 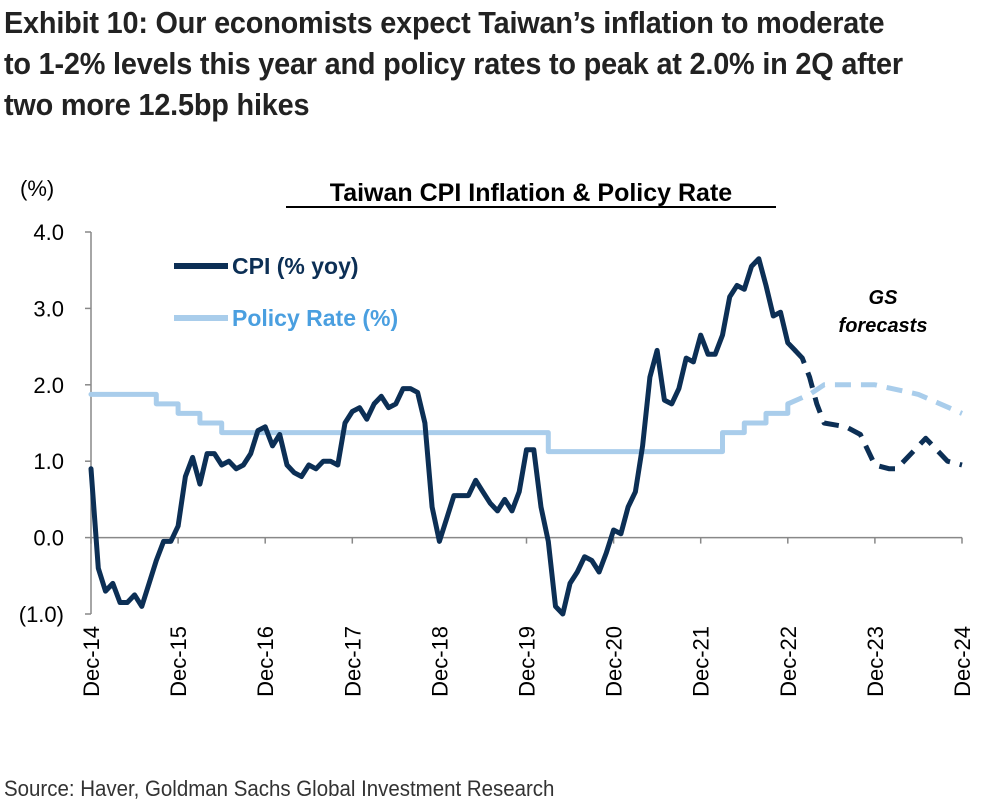 What do you see at coordinates (439, 661) in the screenshot?
I see `x-tick-label: Dec-18` at bounding box center [439, 661].